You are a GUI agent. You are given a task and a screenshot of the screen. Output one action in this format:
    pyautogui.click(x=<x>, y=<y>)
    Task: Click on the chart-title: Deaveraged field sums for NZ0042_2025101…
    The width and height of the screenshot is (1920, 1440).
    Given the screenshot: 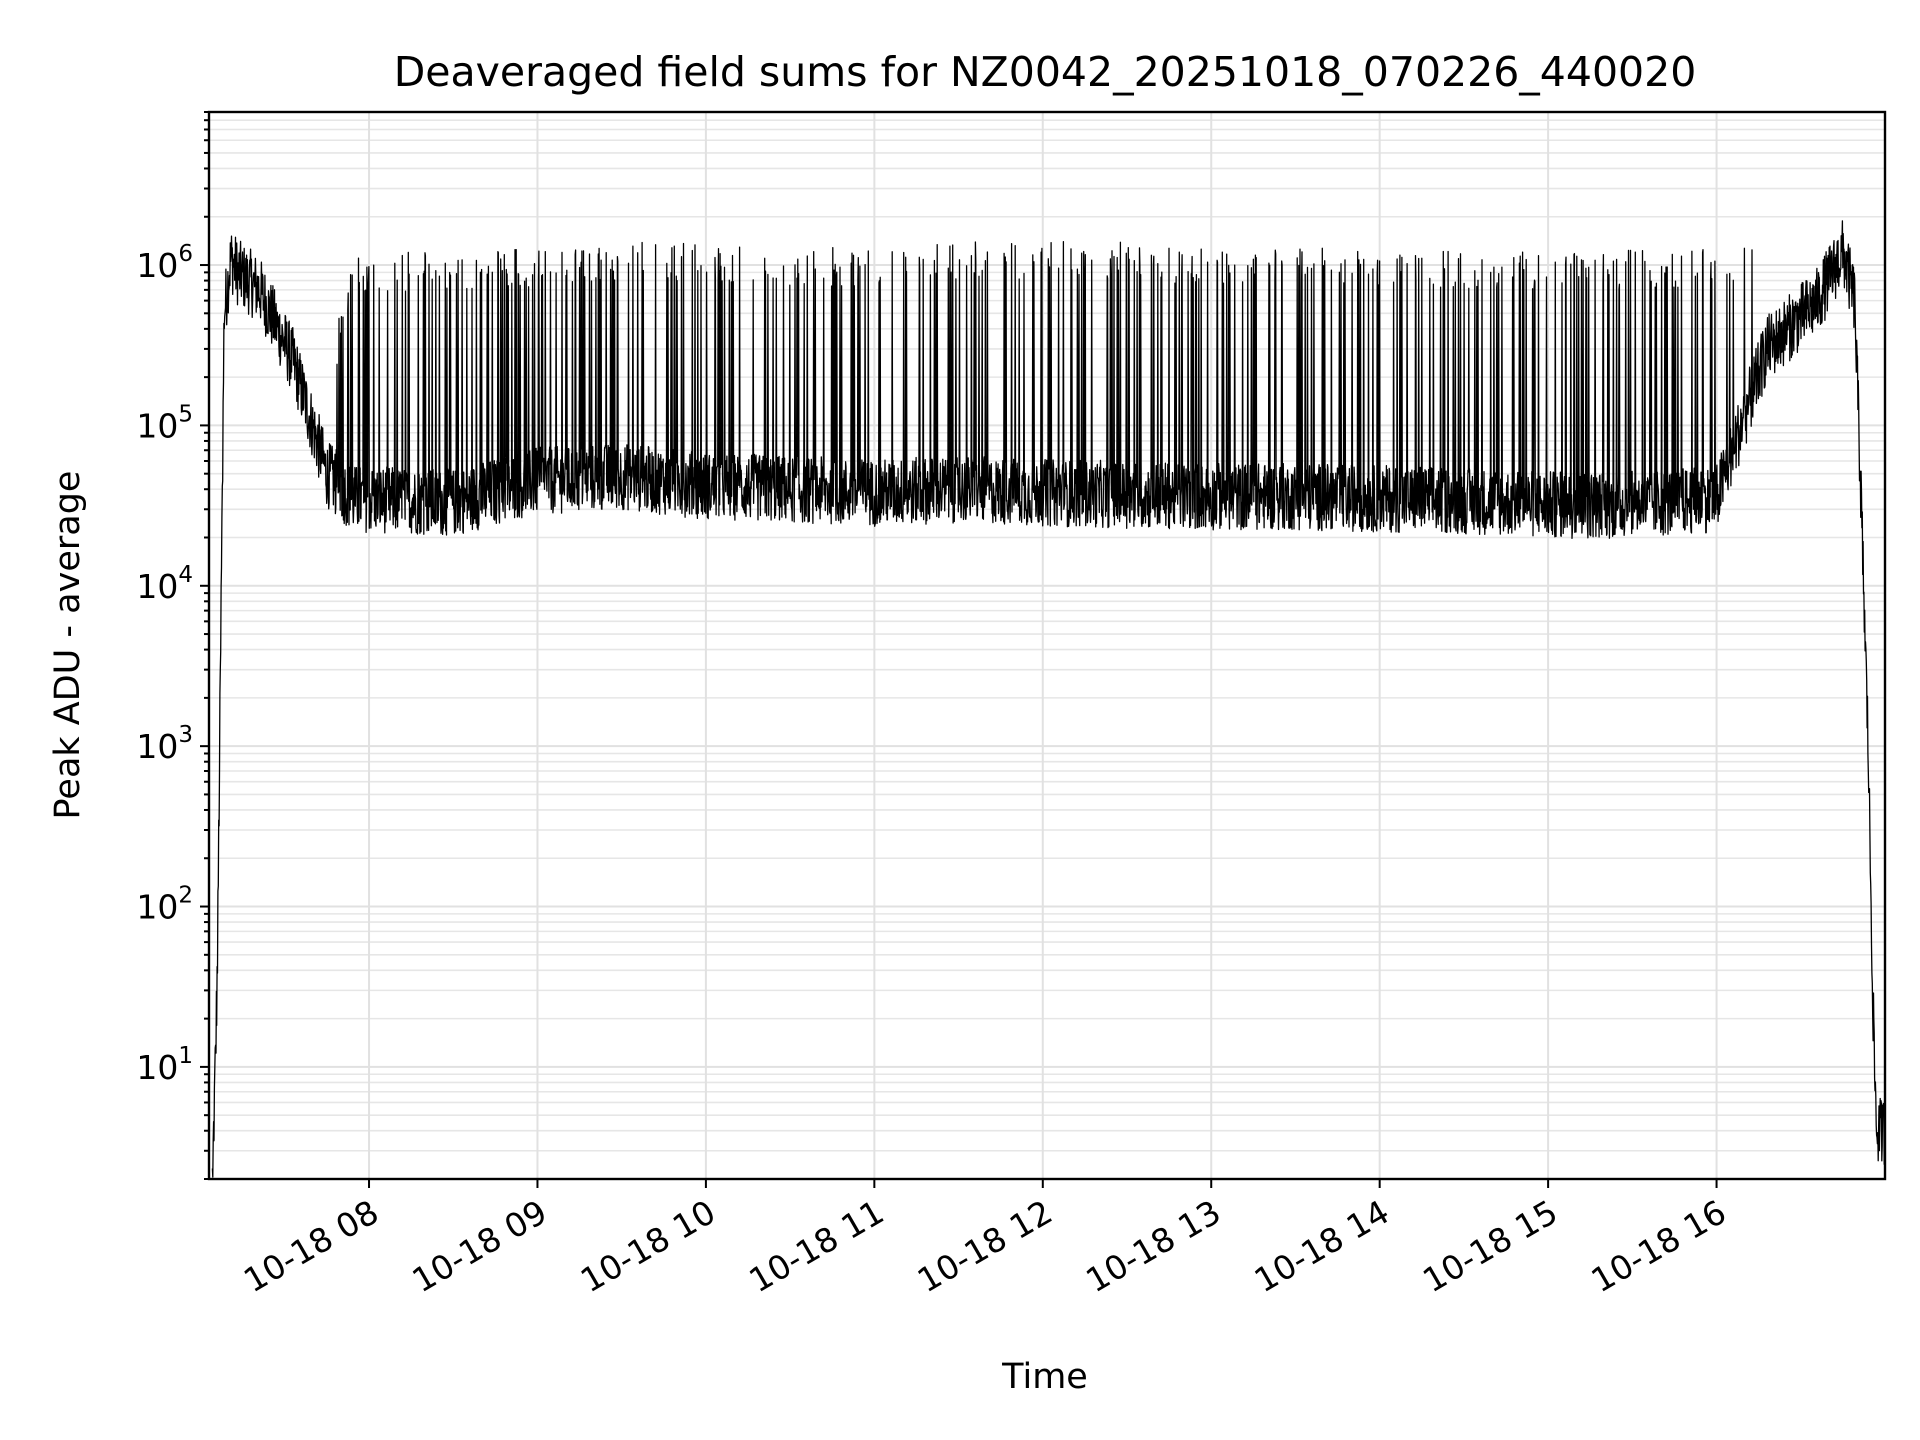 What is the action you would take?
    pyautogui.click(x=1045, y=72)
    